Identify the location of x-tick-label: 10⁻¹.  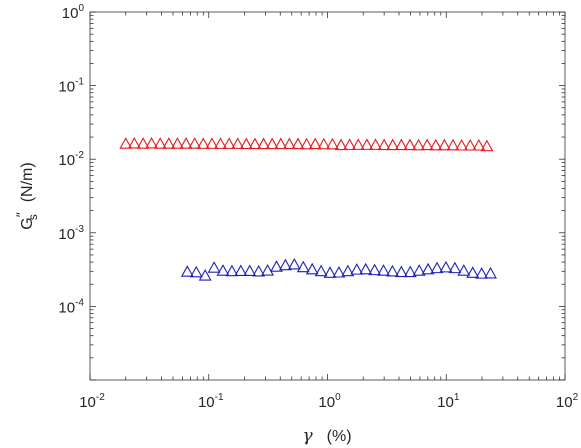
(211, 401).